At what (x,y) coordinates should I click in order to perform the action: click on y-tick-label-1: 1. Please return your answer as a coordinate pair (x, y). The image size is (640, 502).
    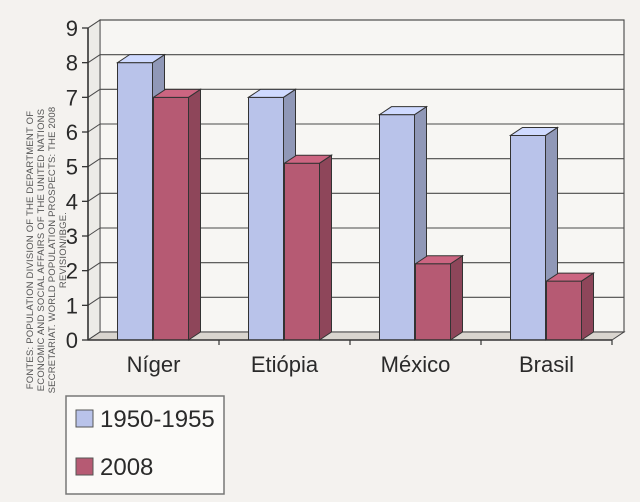
    Looking at the image, I should click on (72, 305).